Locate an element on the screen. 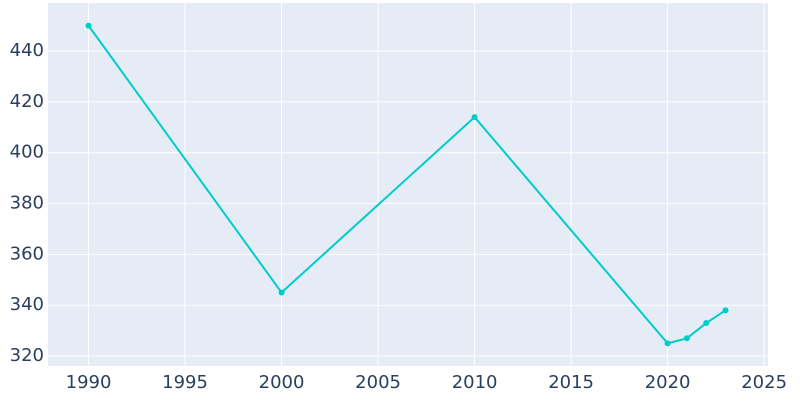 This screenshot has width=800, height=404. y-tick-label: 360 is located at coordinates (27, 253).